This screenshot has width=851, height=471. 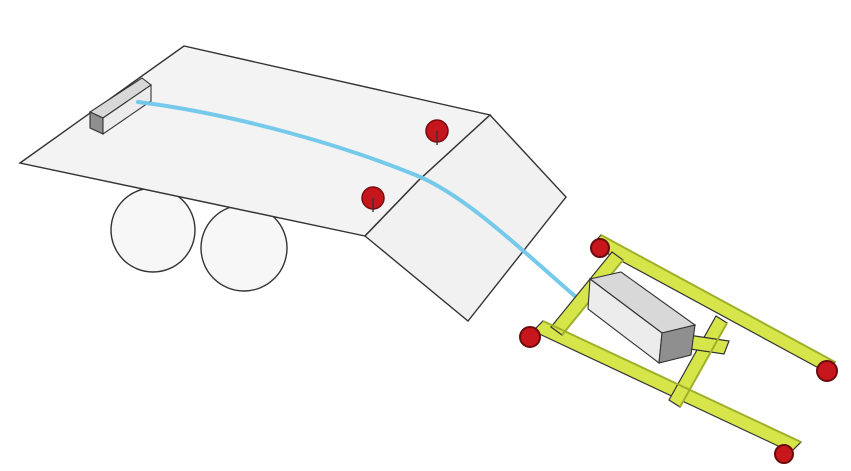 What do you see at coordinates (642, 318) in the screenshot?
I see `frame-block` at bounding box center [642, 318].